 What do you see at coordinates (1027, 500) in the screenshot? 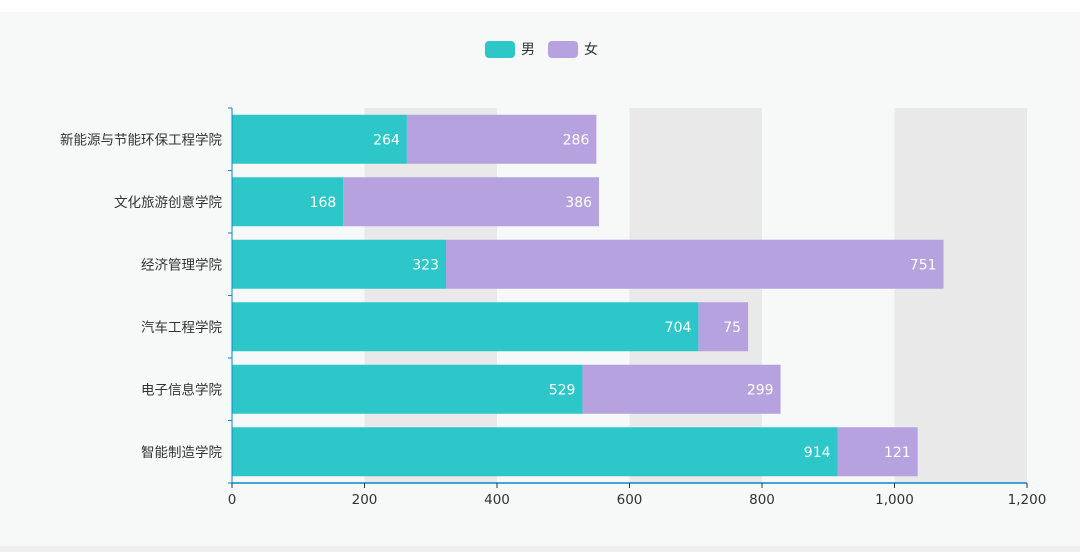
I see `x-tick-label: 1,200` at bounding box center [1027, 500].